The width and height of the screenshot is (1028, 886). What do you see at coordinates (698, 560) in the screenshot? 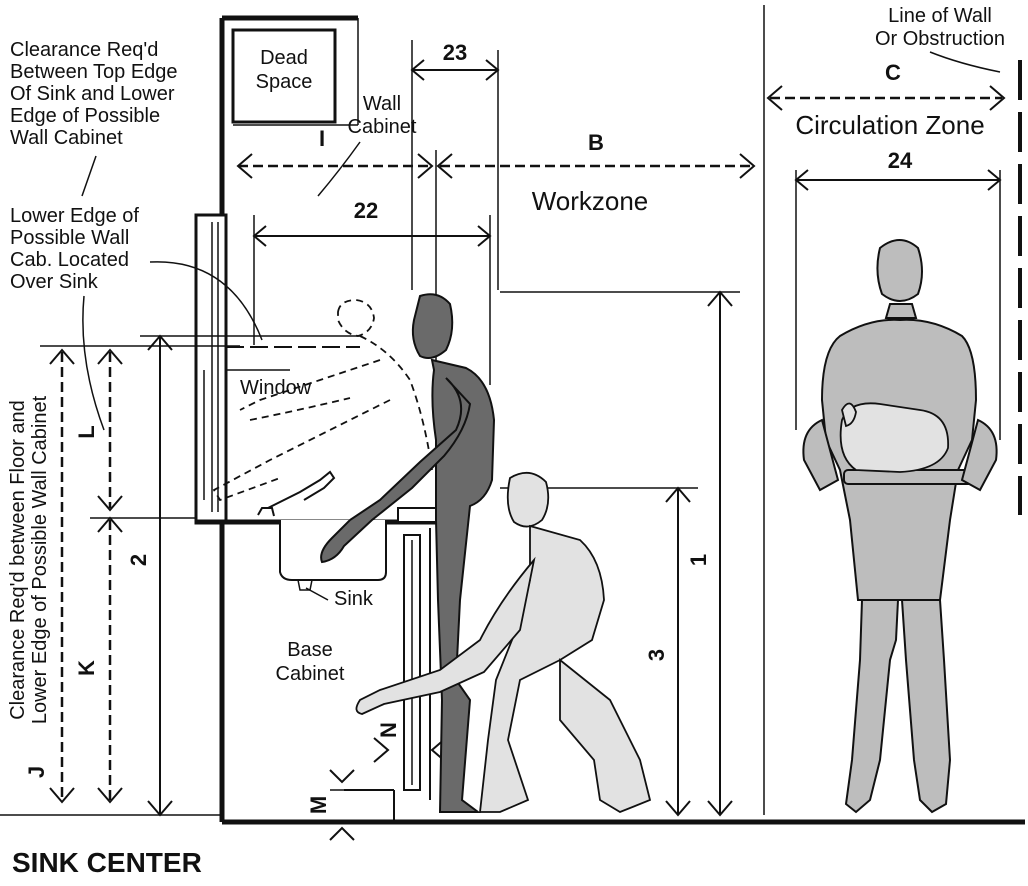
I see `dim-1-label: 1` at bounding box center [698, 560].